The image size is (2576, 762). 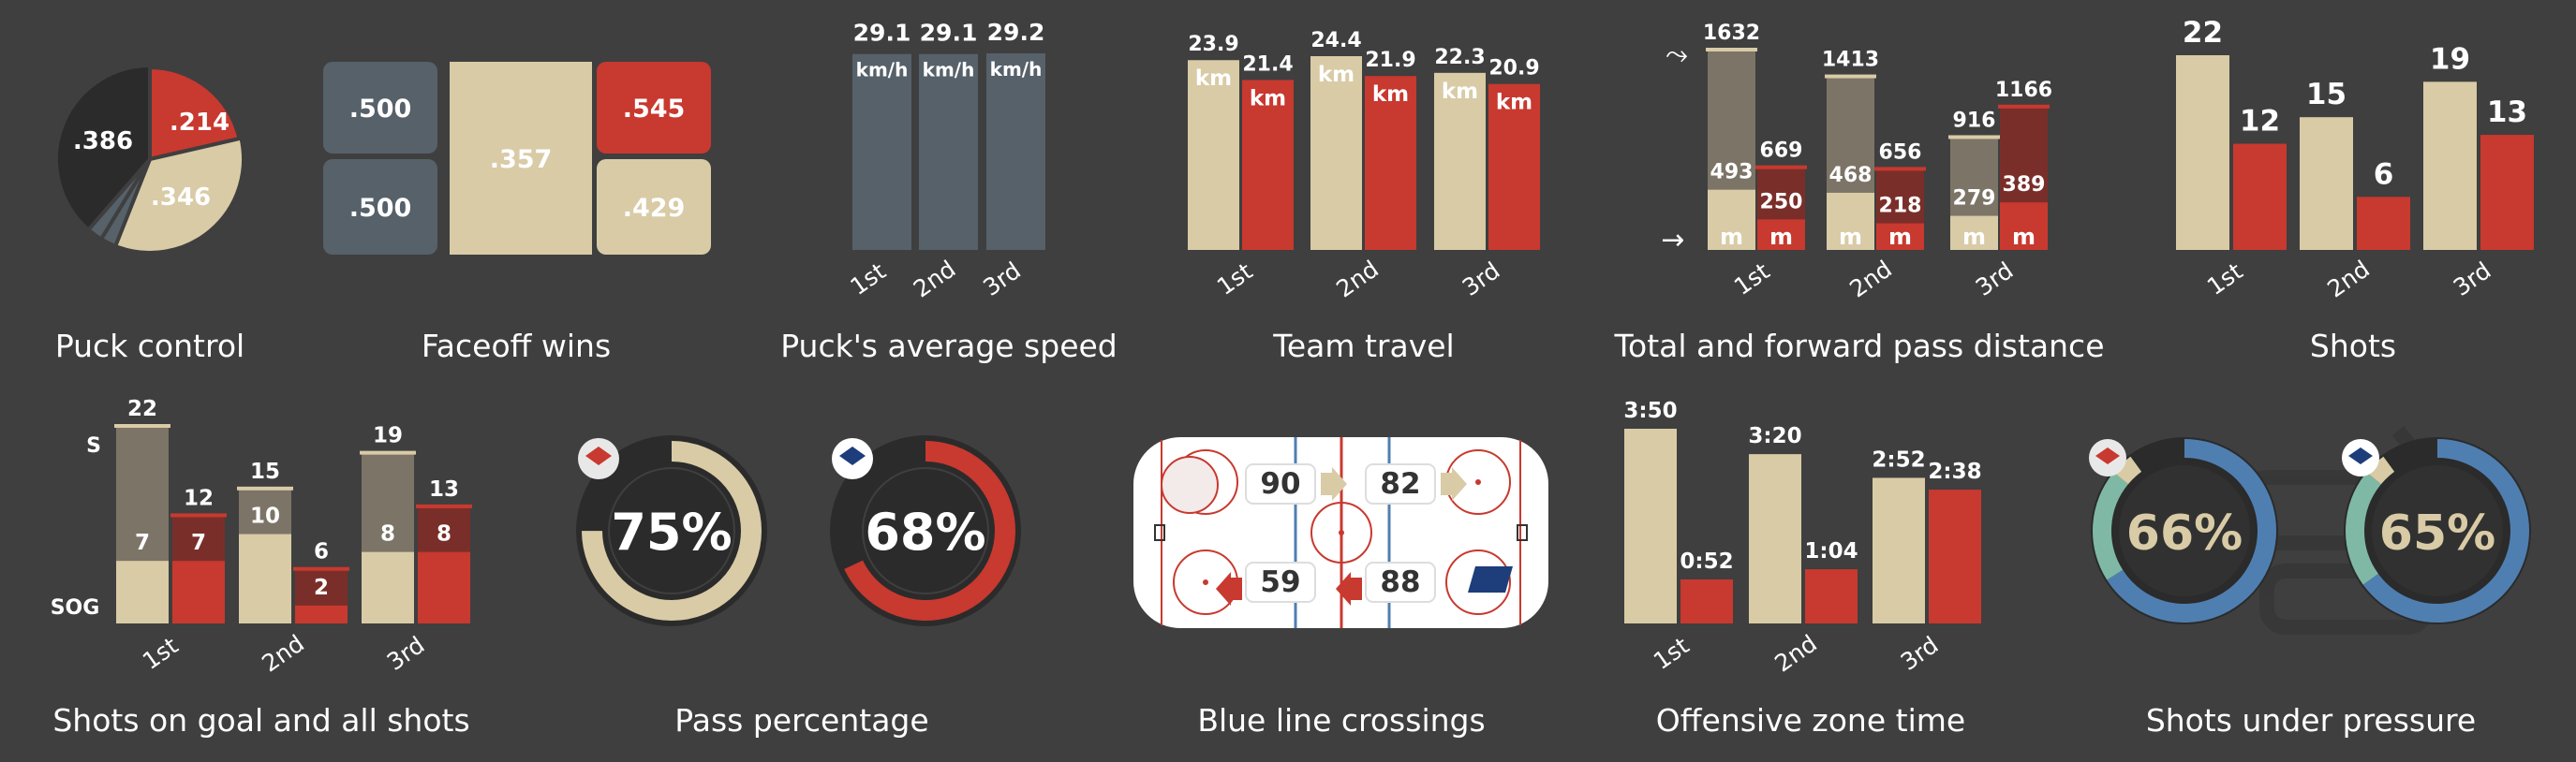 I want to click on sog-tick: 2nd, so click(x=283, y=654).